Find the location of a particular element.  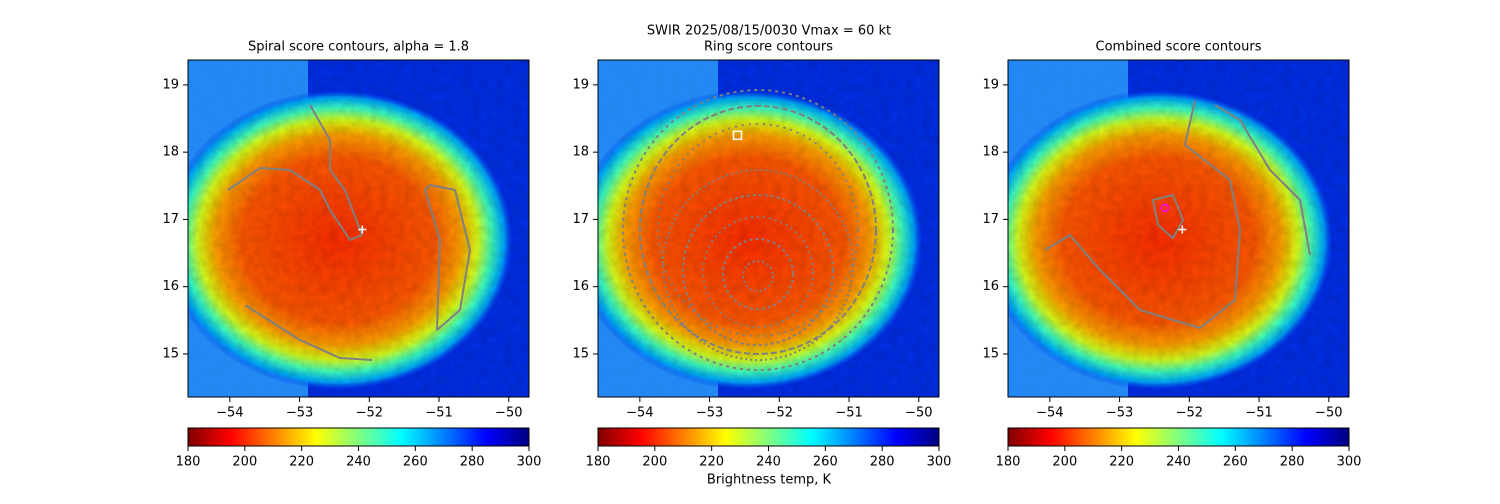

panel-title: Ring score contours is located at coordinates (768, 47).